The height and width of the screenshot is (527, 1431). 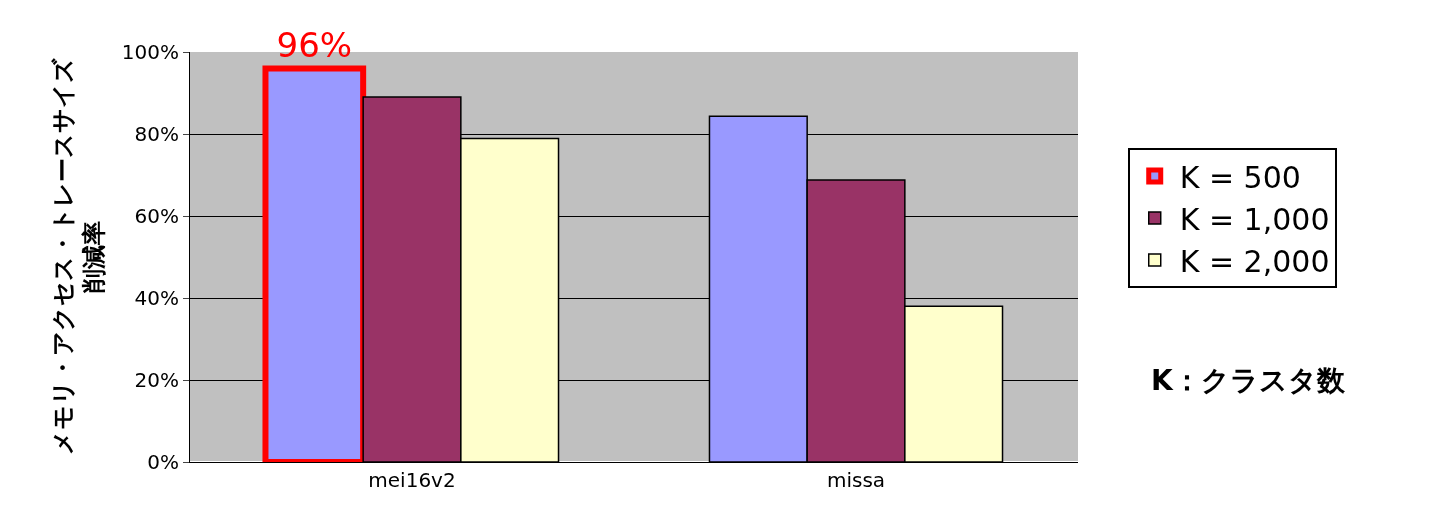 I want to click on data-label: 96%, so click(x=314, y=45).